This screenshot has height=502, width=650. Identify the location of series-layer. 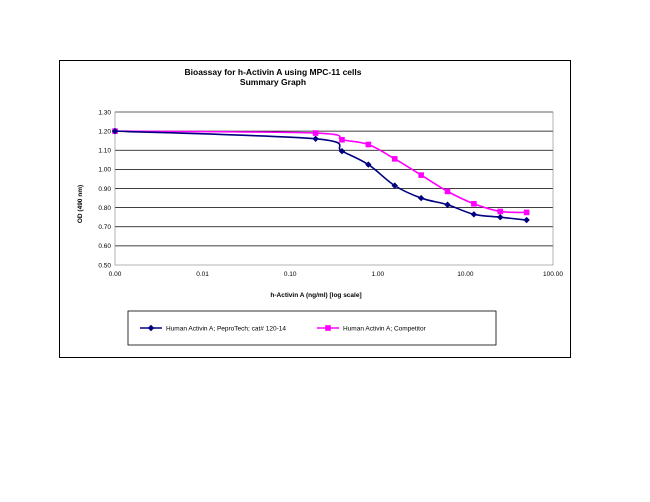
(320, 175).